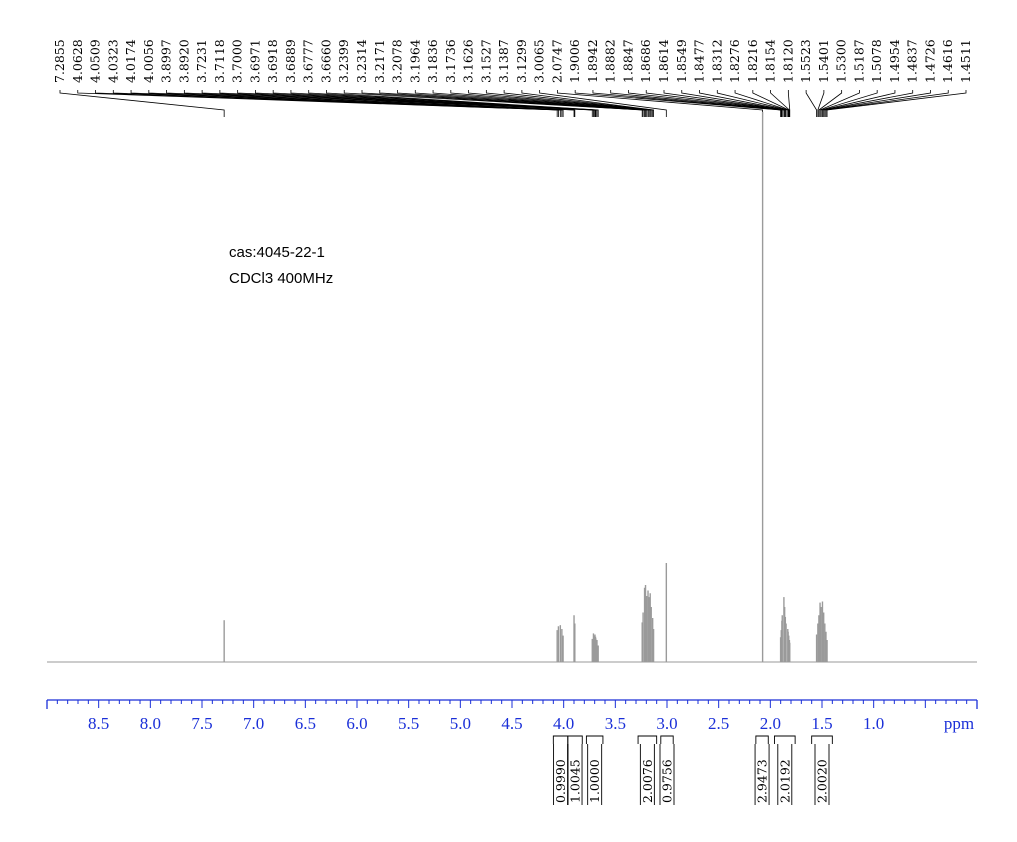 Image resolution: width=1017 pixels, height=842 pixels. I want to click on integral-region: 2.9473, so click(762, 770).